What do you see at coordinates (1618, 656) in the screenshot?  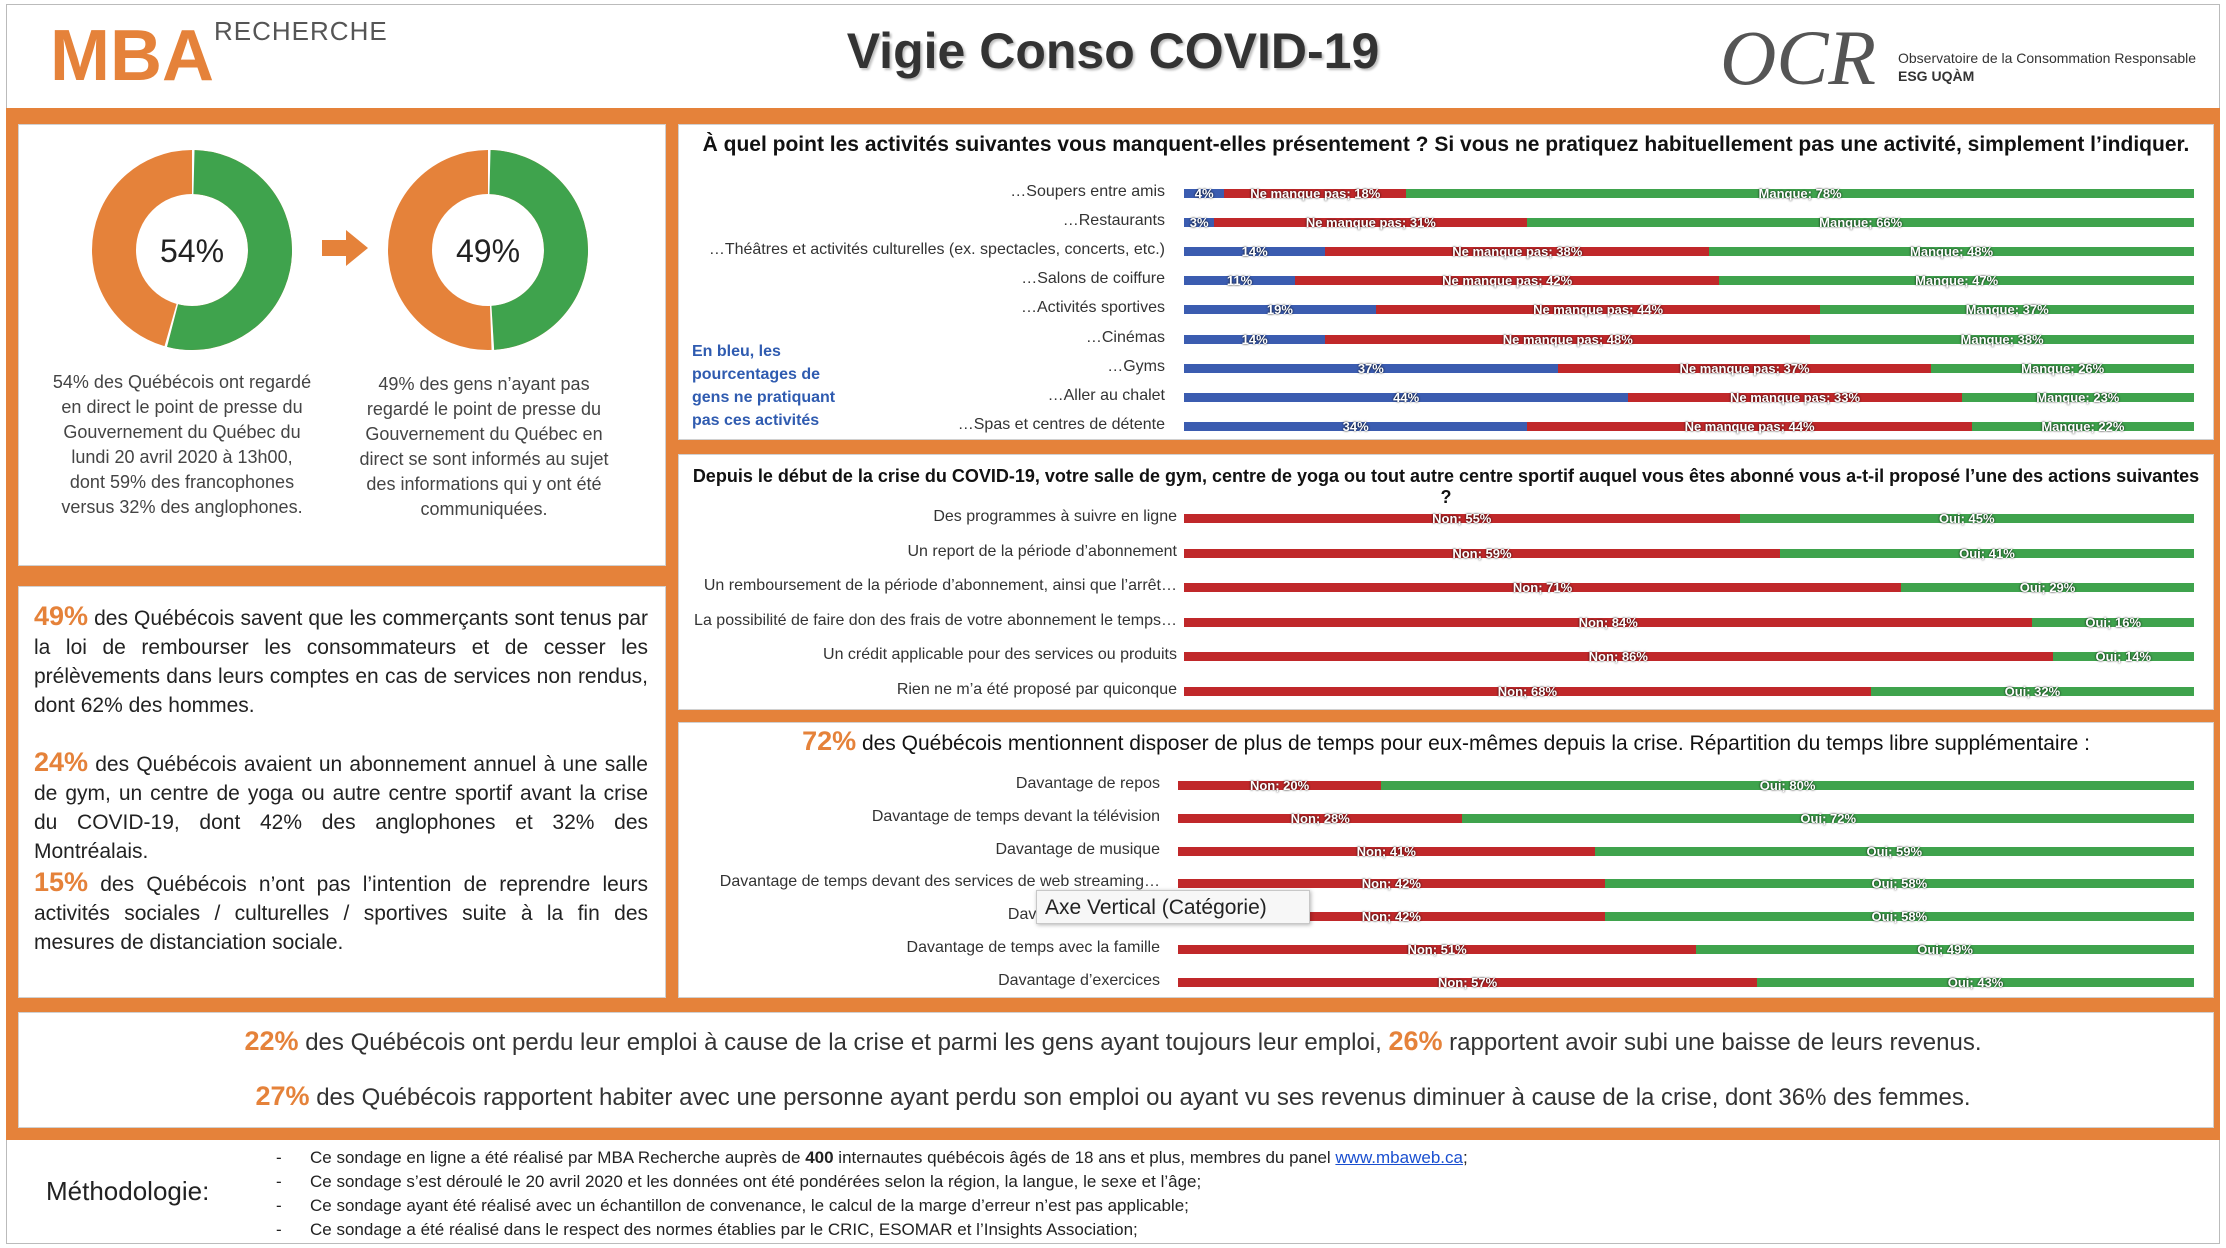 I see `chart-2-bar-segment: Non; 86%` at bounding box center [1618, 656].